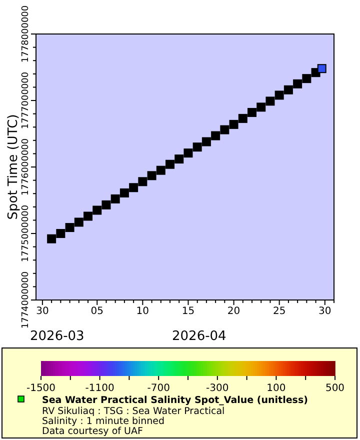 The image size is (360, 440). I want to click on y-tick-label: 1774000000, so click(26, 300).